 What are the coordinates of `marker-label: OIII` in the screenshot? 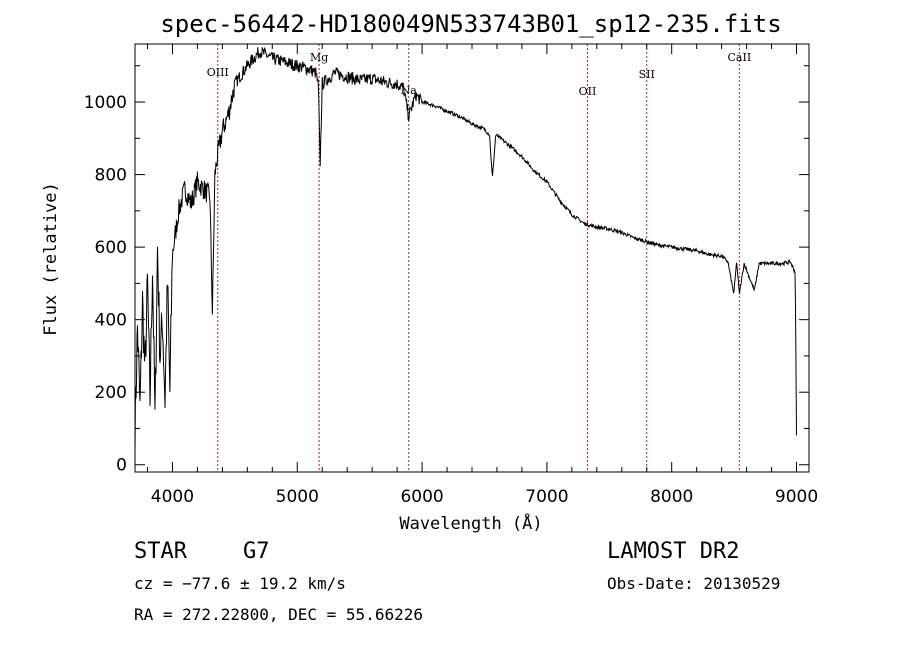 It's located at (218, 72).